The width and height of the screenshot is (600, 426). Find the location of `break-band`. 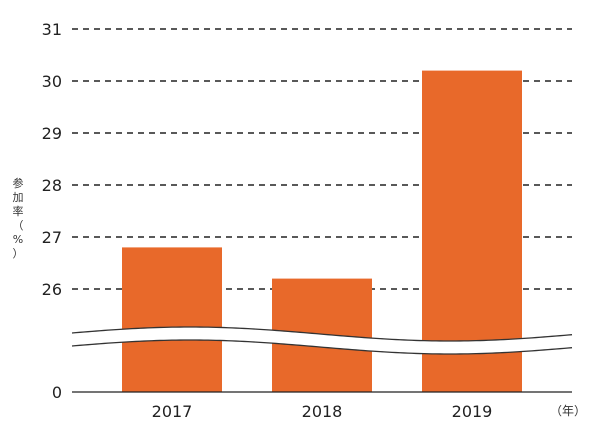

break-band is located at coordinates (322, 340).